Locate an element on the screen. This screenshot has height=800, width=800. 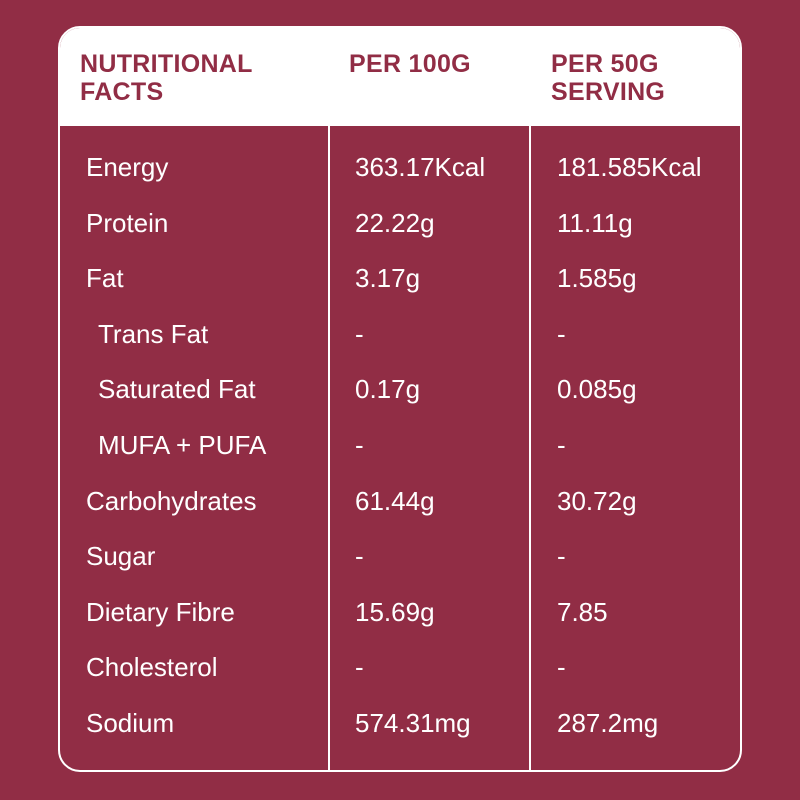
nutrient-label: Energy is located at coordinates (127, 167).